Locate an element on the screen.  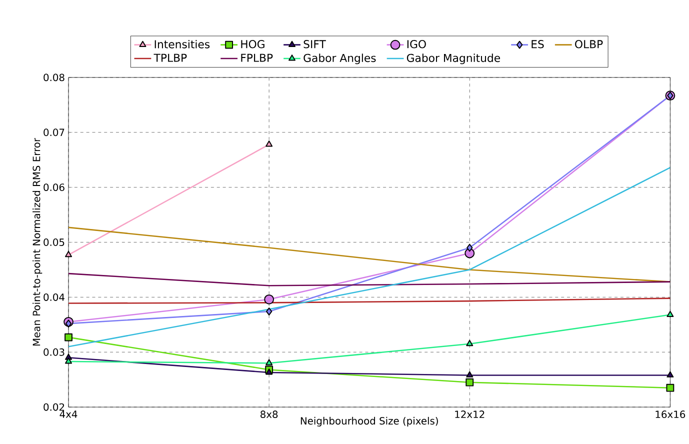
y-tick-label: 0.05 is located at coordinates (54, 242).